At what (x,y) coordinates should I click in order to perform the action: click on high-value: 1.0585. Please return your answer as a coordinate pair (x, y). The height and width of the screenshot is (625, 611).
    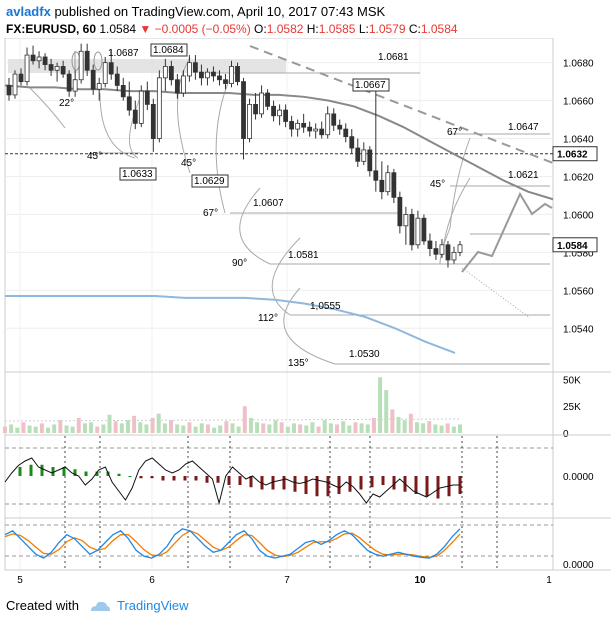
    Looking at the image, I should click on (337, 29).